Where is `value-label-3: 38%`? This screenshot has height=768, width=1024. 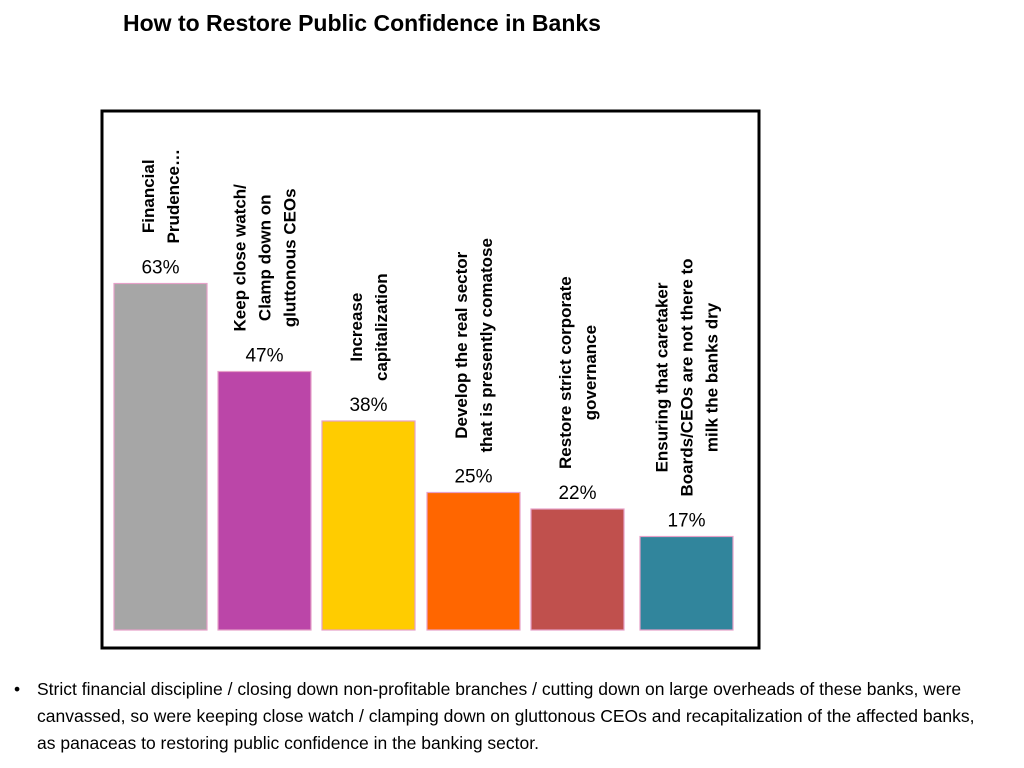
value-label-3: 38% is located at coordinates (368, 405).